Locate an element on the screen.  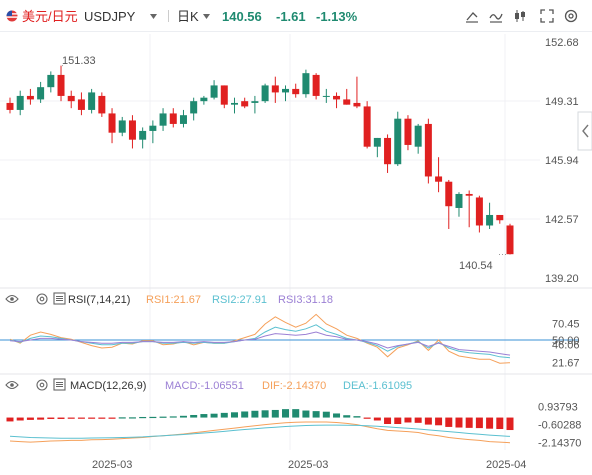
price-axis: 152.68 149.31 145.94 142.57 139.20 is located at coordinates (562, 161).